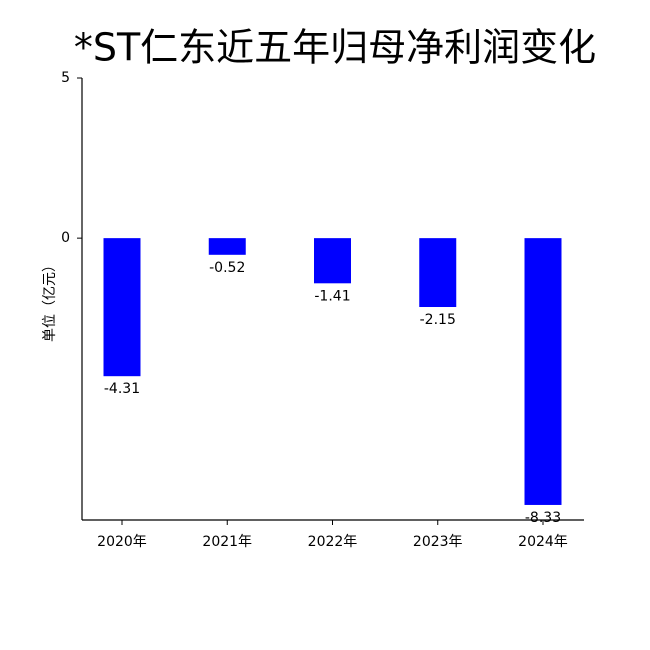 The height and width of the screenshot is (650, 650). What do you see at coordinates (438, 320) in the screenshot?
I see `value-label: -2.15` at bounding box center [438, 320].